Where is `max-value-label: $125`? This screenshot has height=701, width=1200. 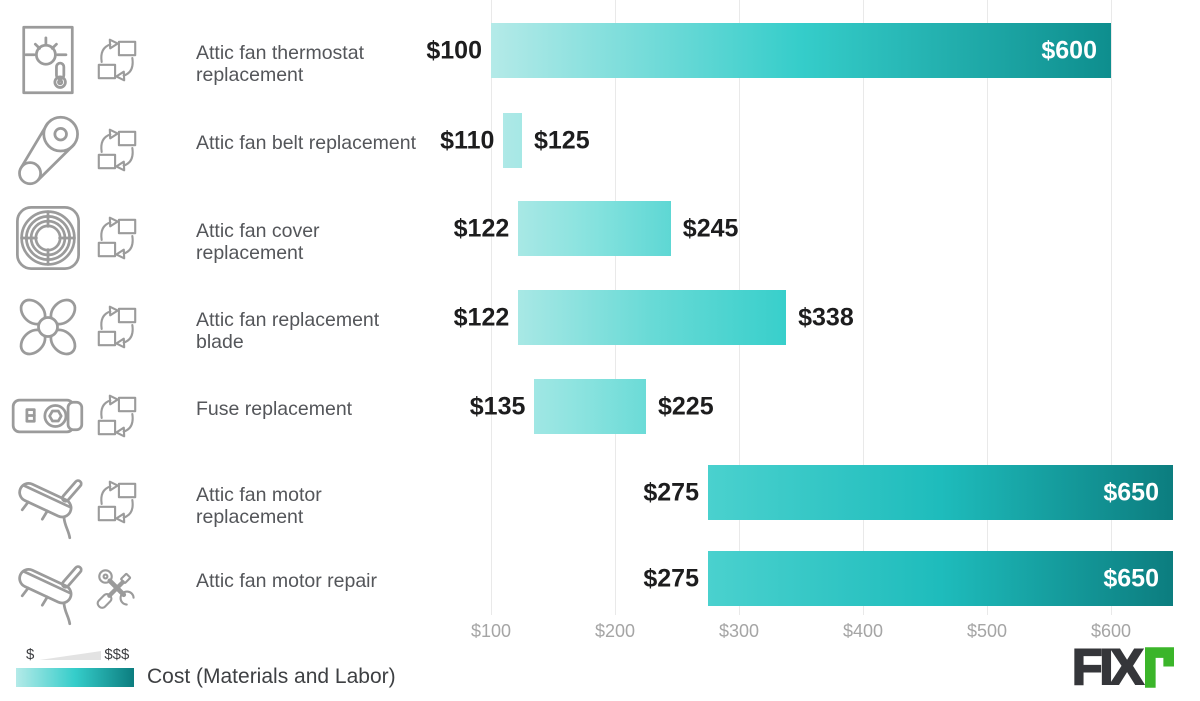
max-value-label: $125 is located at coordinates (562, 140).